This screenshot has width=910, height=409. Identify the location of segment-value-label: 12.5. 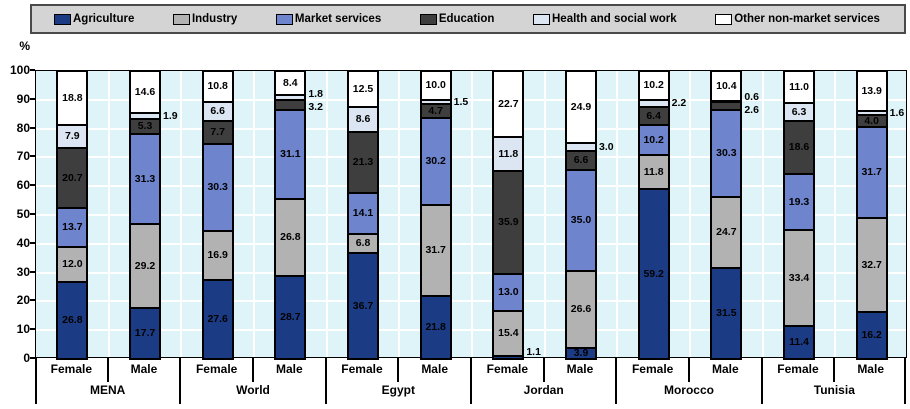
(363, 88).